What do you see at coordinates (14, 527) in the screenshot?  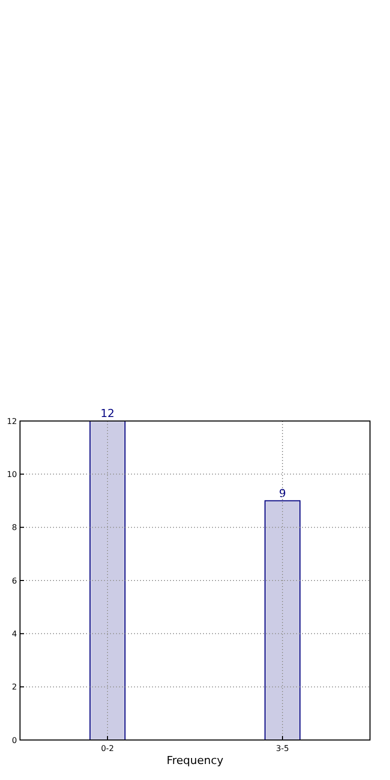 I see `y-tick-label: 8` at bounding box center [14, 527].